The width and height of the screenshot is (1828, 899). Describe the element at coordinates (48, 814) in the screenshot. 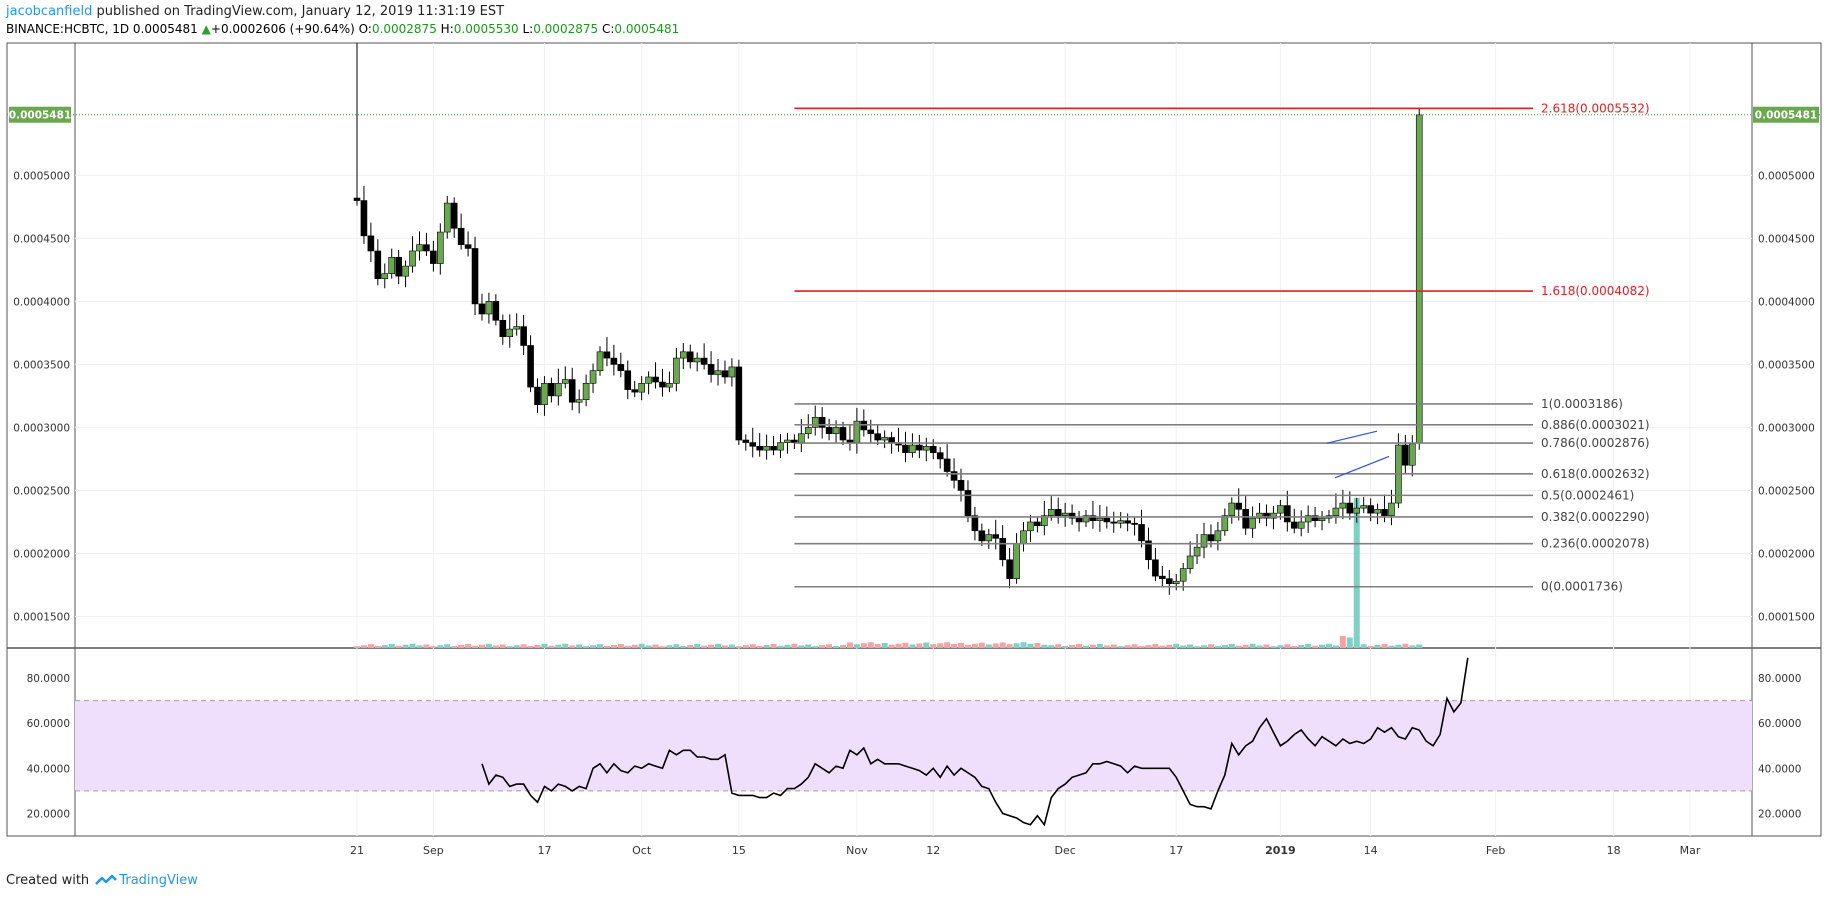

I see `rsi-tick-left: 20.0000` at that location.